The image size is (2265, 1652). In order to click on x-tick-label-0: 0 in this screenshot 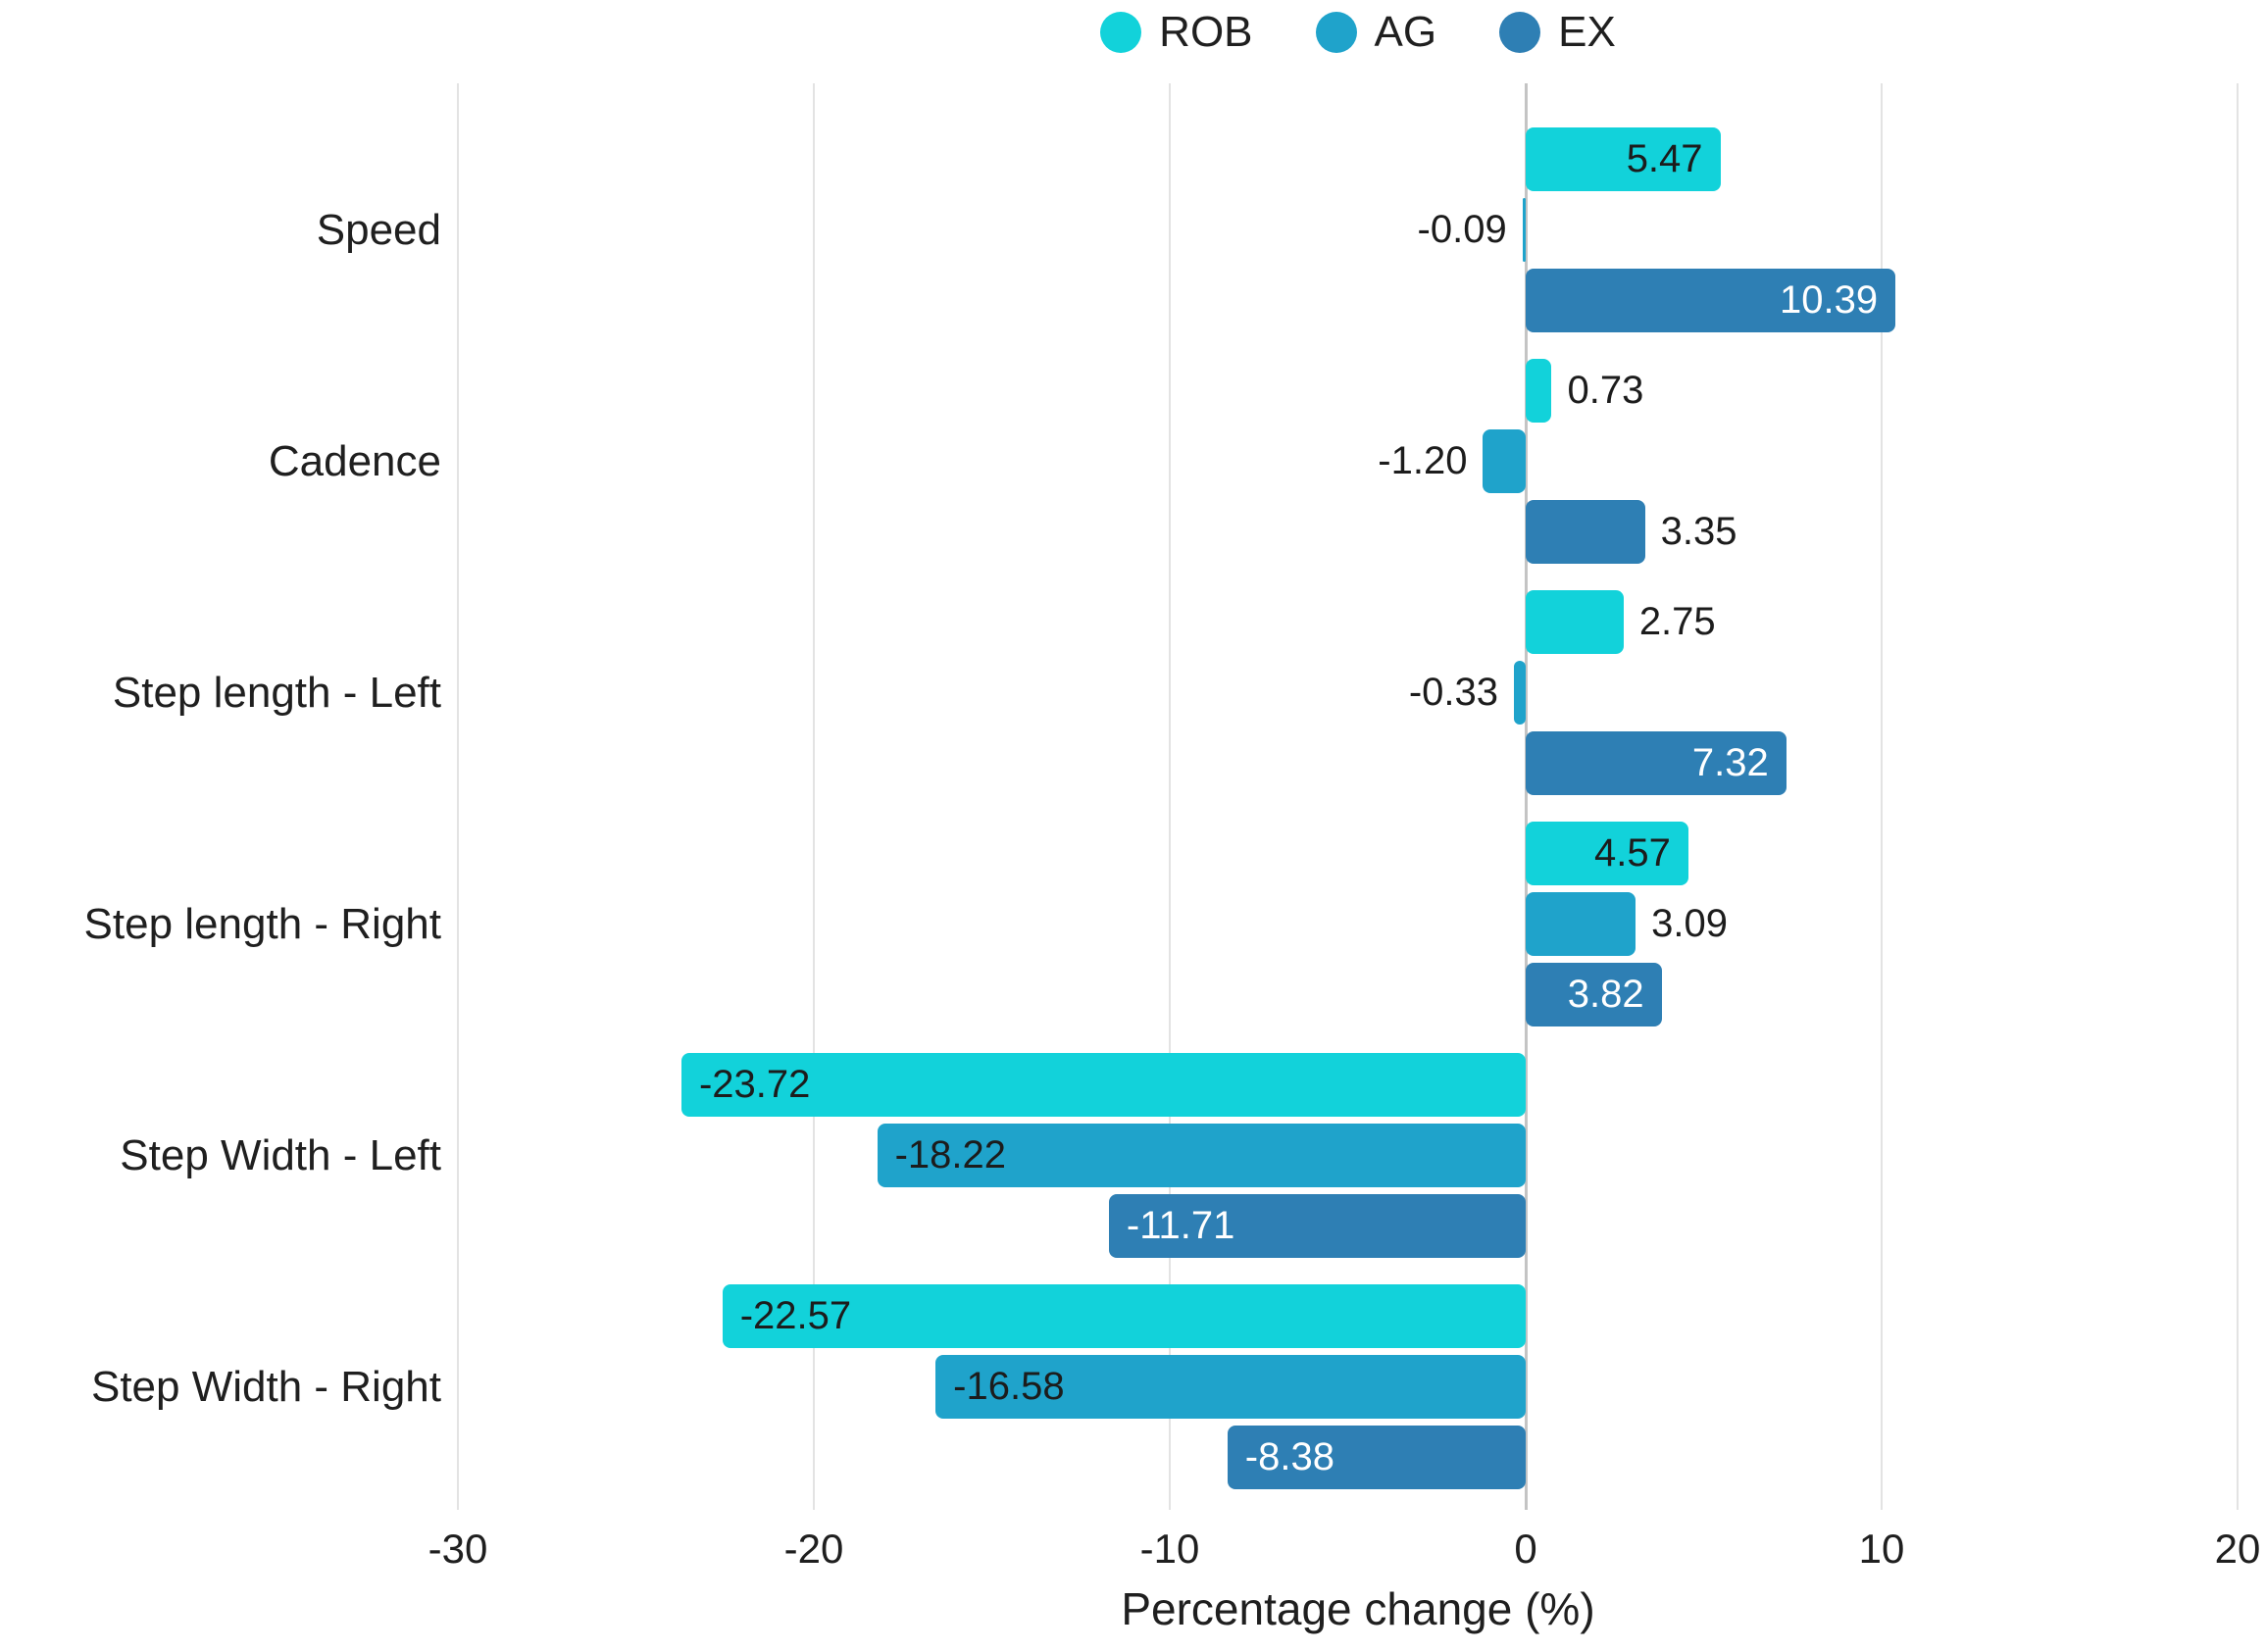, I will do `click(1526, 1549)`.